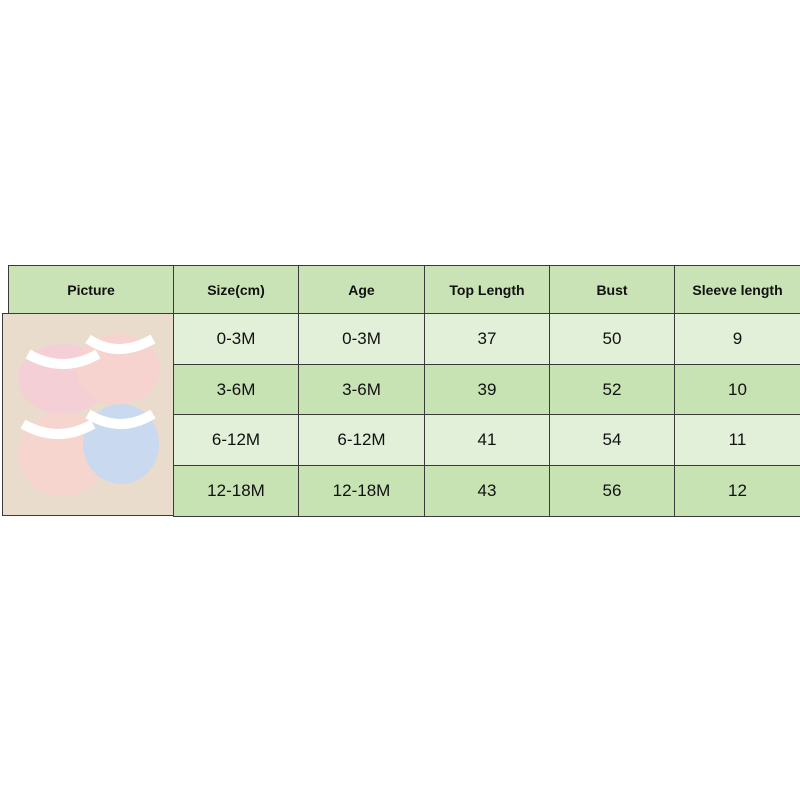  What do you see at coordinates (612, 491) in the screenshot?
I see `table-cell: 56` at bounding box center [612, 491].